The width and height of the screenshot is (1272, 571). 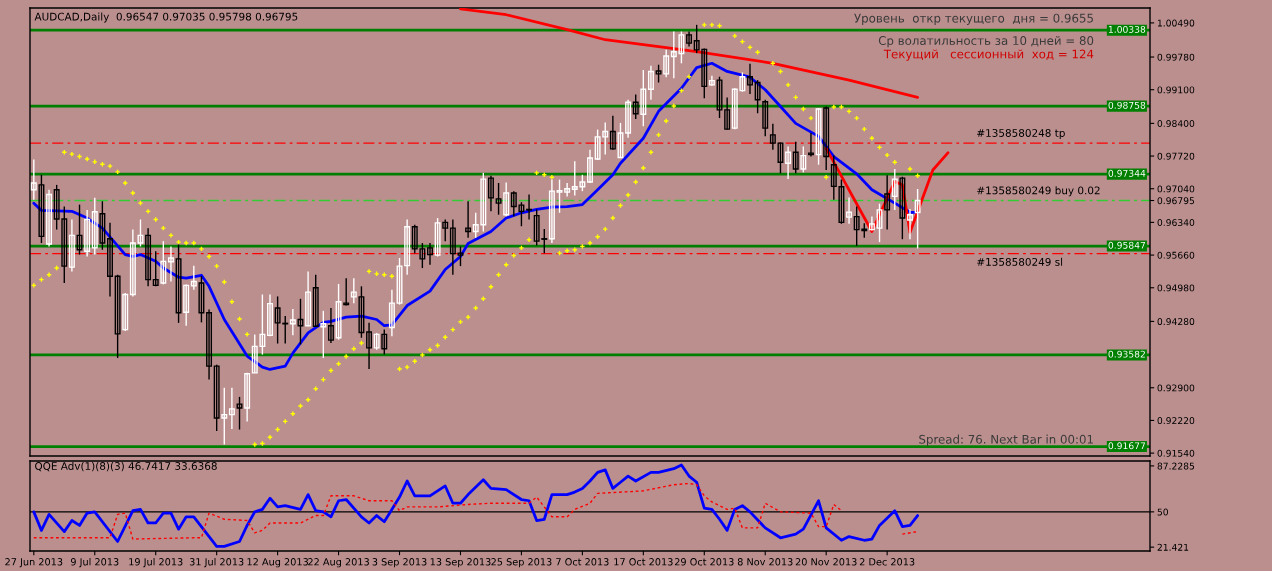 I want to click on ref-line-label: 1.00338, so click(x=1127, y=29).